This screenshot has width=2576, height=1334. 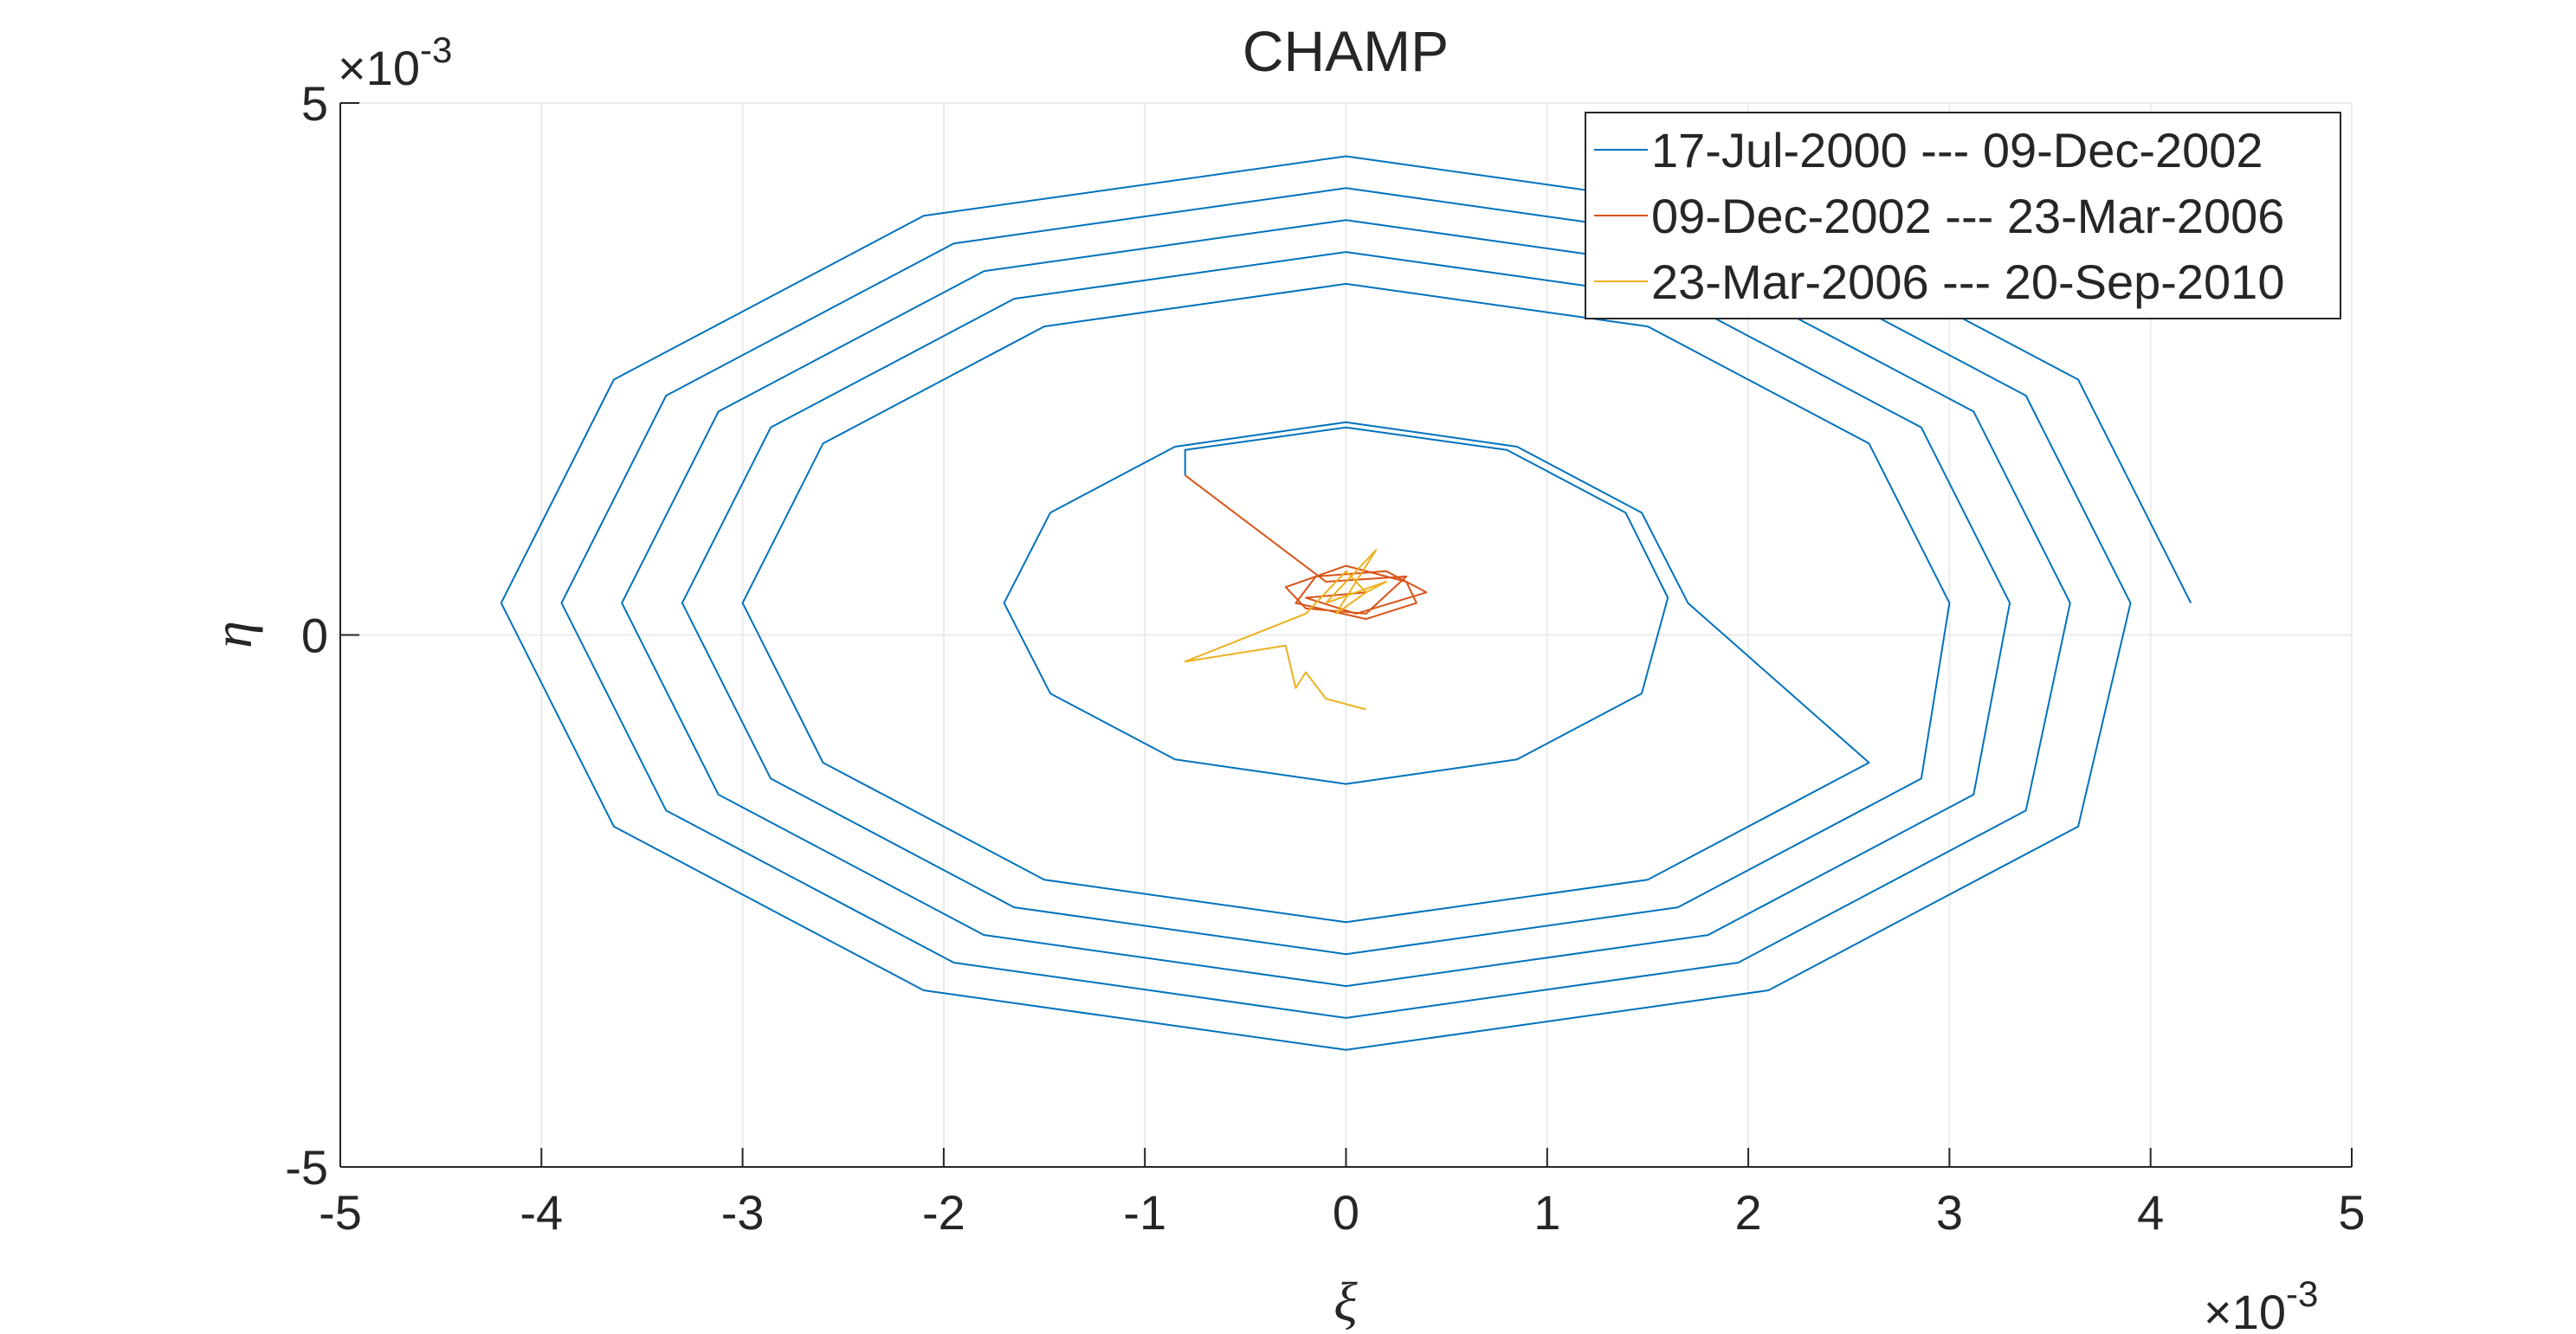 What do you see at coordinates (541, 1212) in the screenshot?
I see `x-tick-label: -4` at bounding box center [541, 1212].